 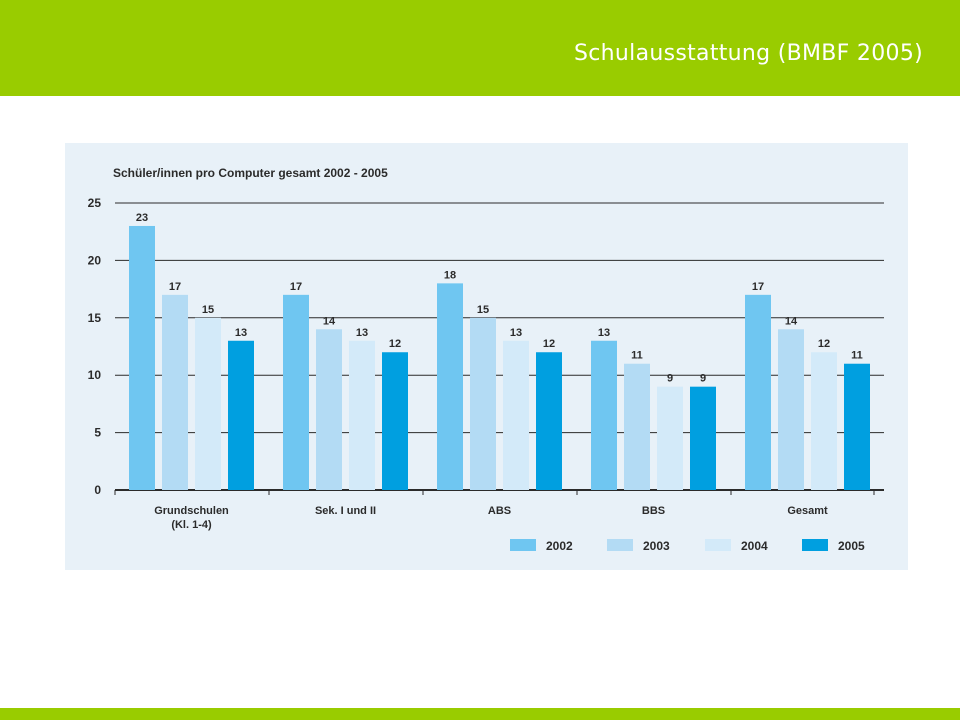 What do you see at coordinates (559, 546) in the screenshot?
I see `legend-label-2002: 2002` at bounding box center [559, 546].